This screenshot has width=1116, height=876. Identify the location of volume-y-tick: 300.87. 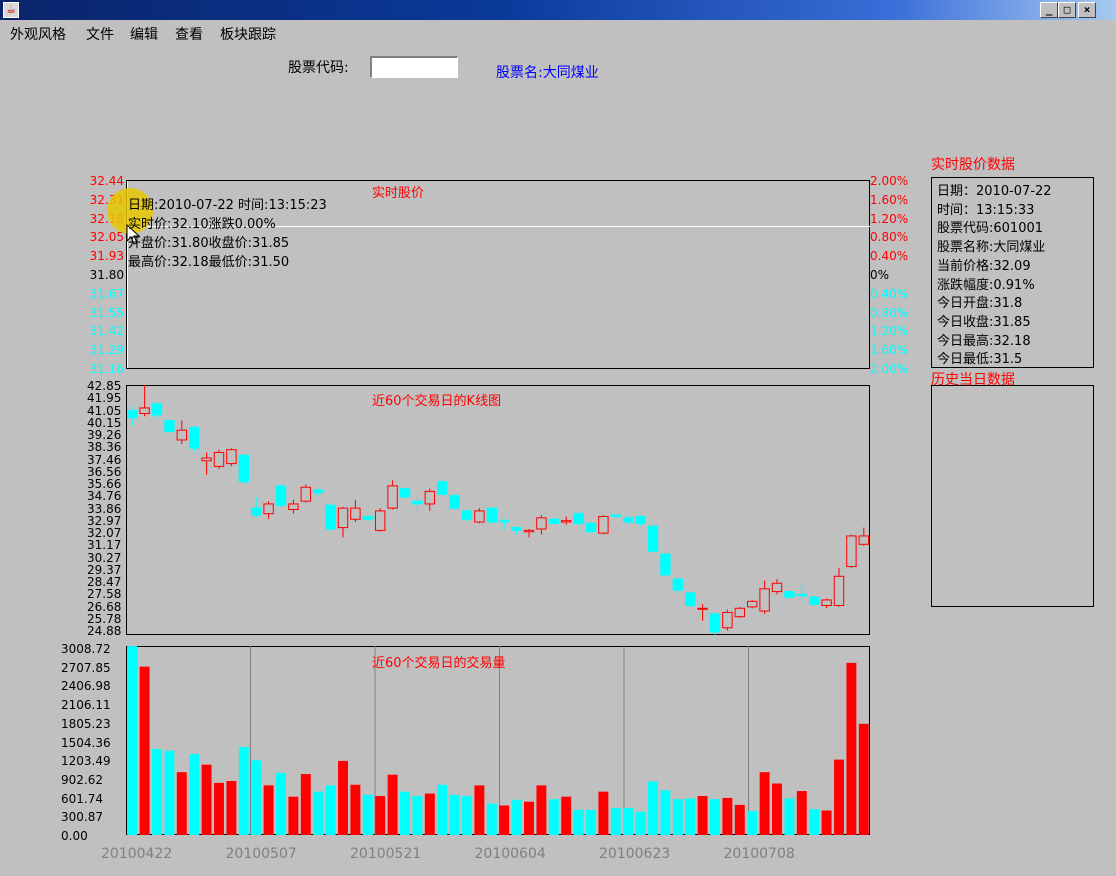
(82, 817).